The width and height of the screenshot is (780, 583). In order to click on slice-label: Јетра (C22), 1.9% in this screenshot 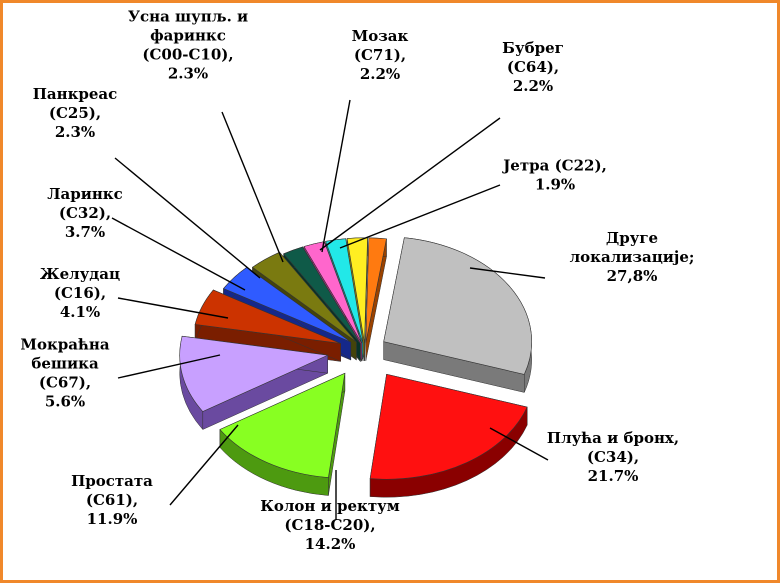, I will do `click(554, 175)`.